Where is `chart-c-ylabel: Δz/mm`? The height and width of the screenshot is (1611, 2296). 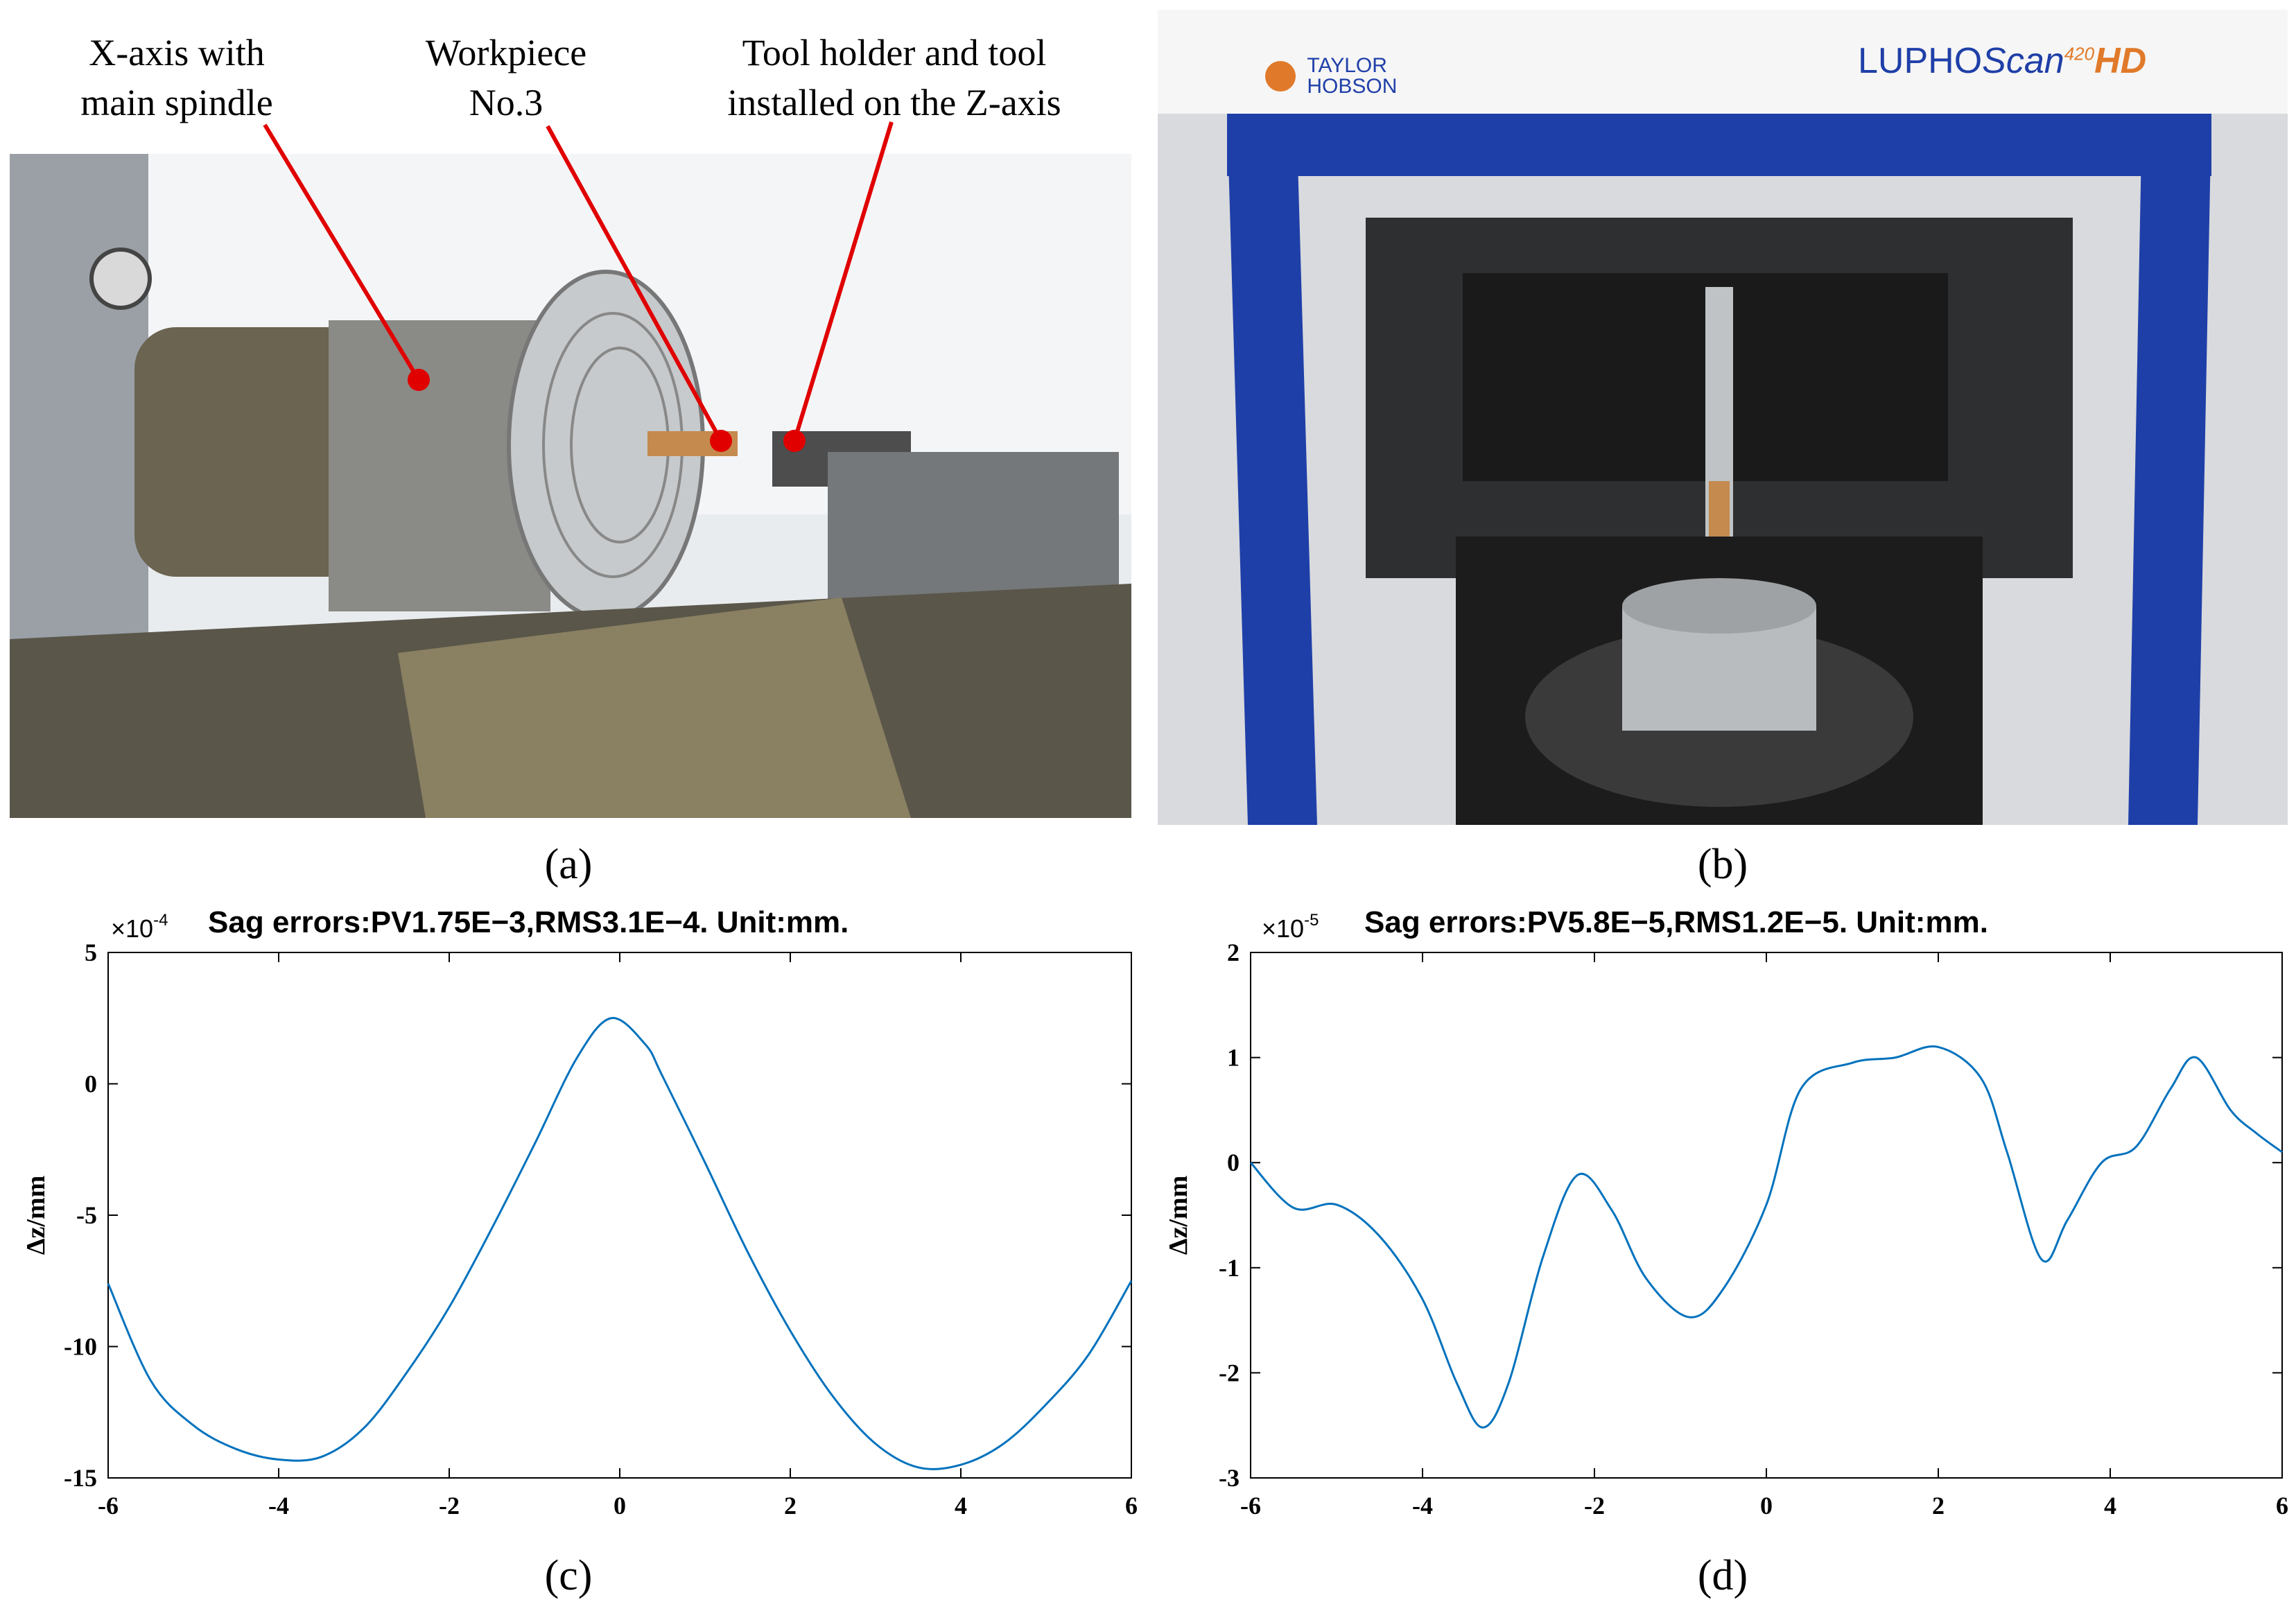
chart-c-ylabel: Δz/mm is located at coordinates (36, 1215).